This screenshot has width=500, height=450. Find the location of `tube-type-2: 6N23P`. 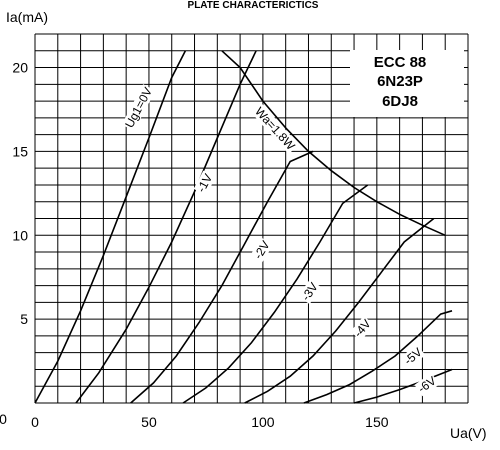

tube-type-2: 6N23P is located at coordinates (400, 81).